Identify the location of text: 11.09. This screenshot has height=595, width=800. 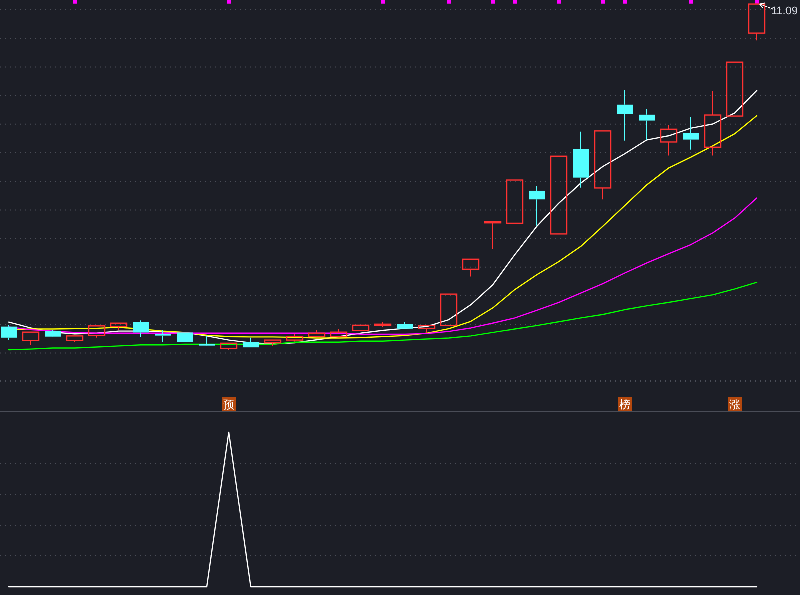
(784, 11).